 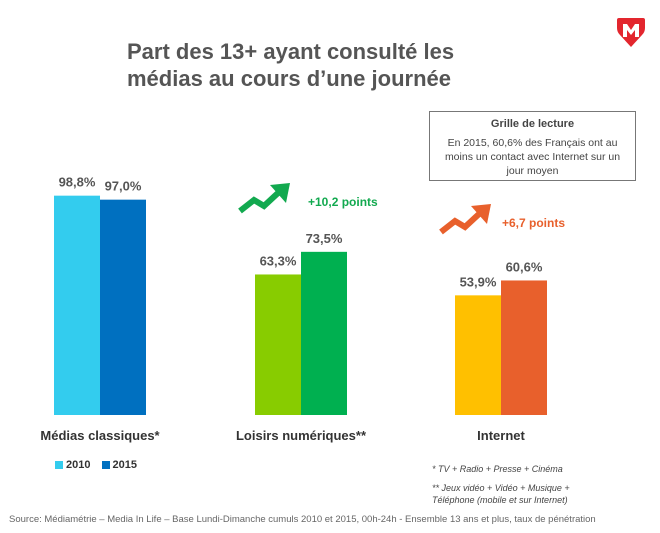 What do you see at coordinates (59, 465) in the screenshot?
I see `legend-swatch-2010` at bounding box center [59, 465].